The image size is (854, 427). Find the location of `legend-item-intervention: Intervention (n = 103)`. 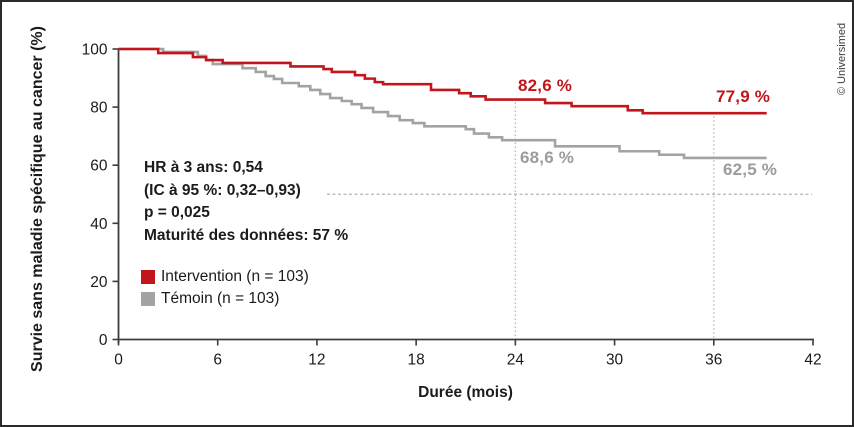

legend-item-intervention: Intervention (n = 103) is located at coordinates (225, 277).